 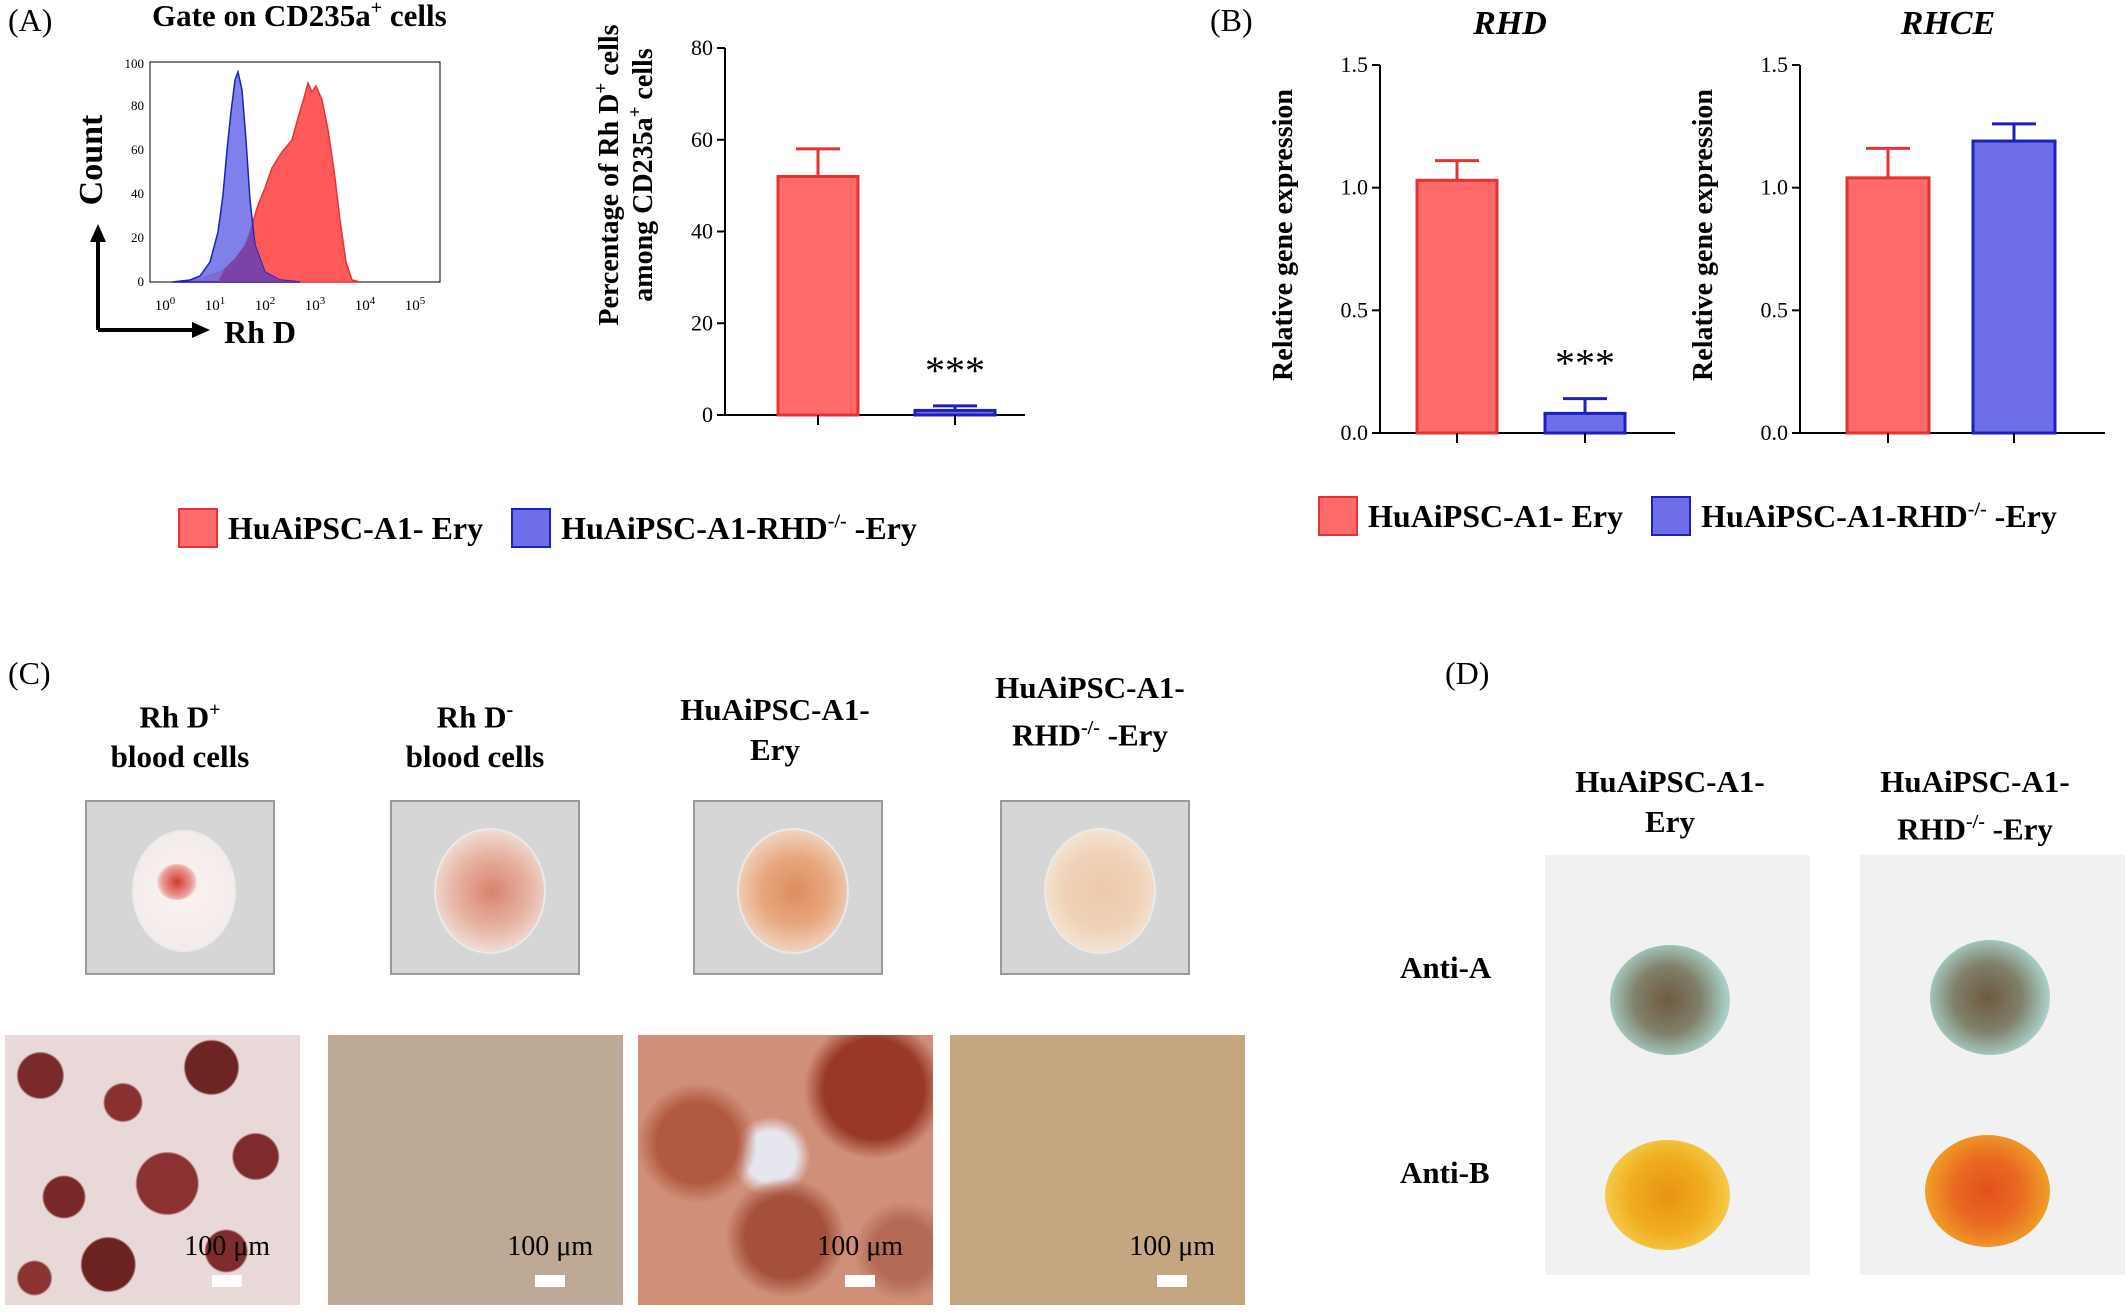 What do you see at coordinates (1667, 1195) in the screenshot?
I see `anti-b-reaction-ery` at bounding box center [1667, 1195].